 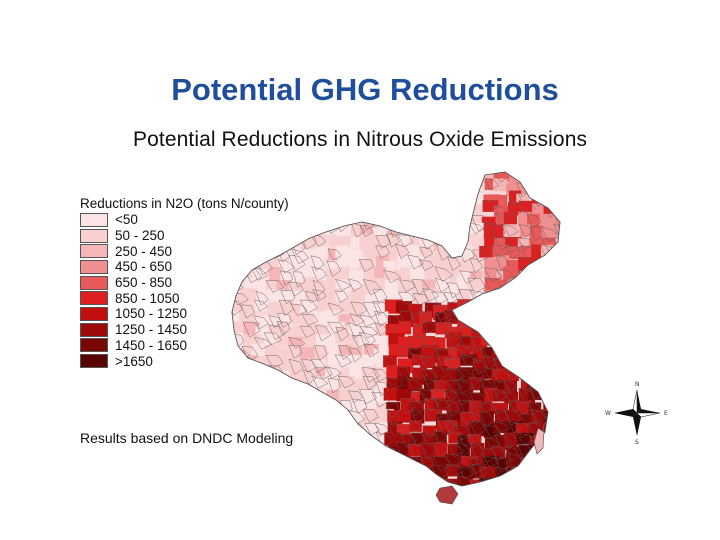 What do you see at coordinates (184, 236) in the screenshot?
I see `legend-item: 50 - 250` at bounding box center [184, 236].